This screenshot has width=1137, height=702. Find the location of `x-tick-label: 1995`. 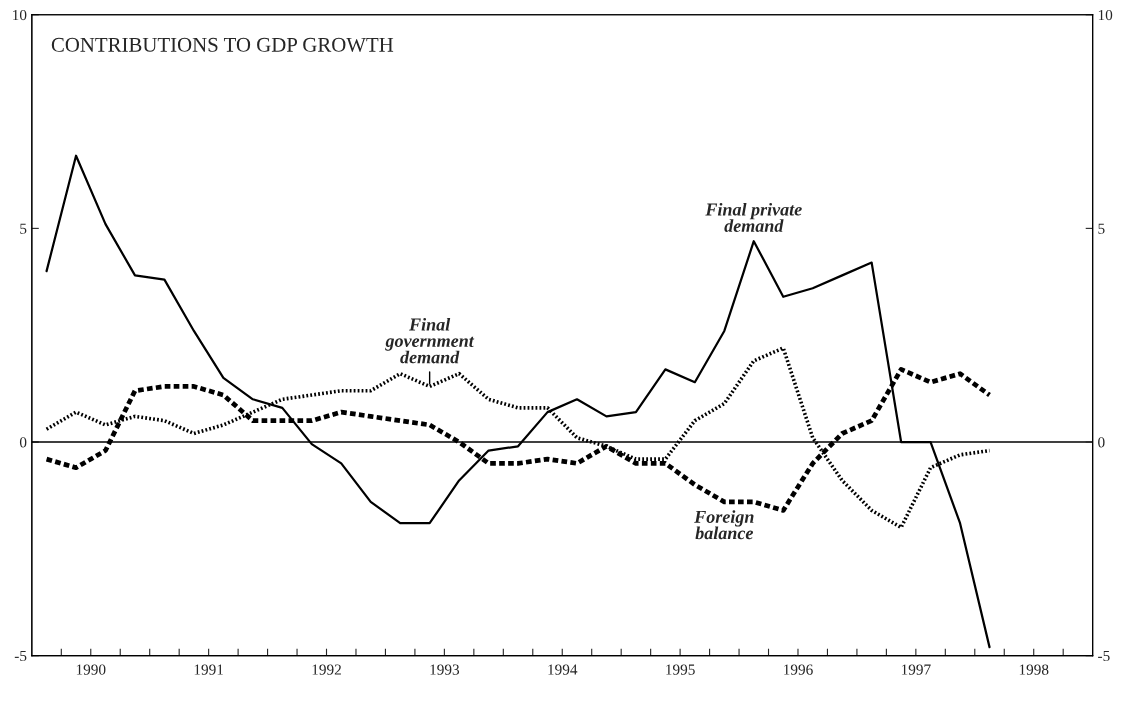

x-tick-label: 1995 is located at coordinates (680, 669).